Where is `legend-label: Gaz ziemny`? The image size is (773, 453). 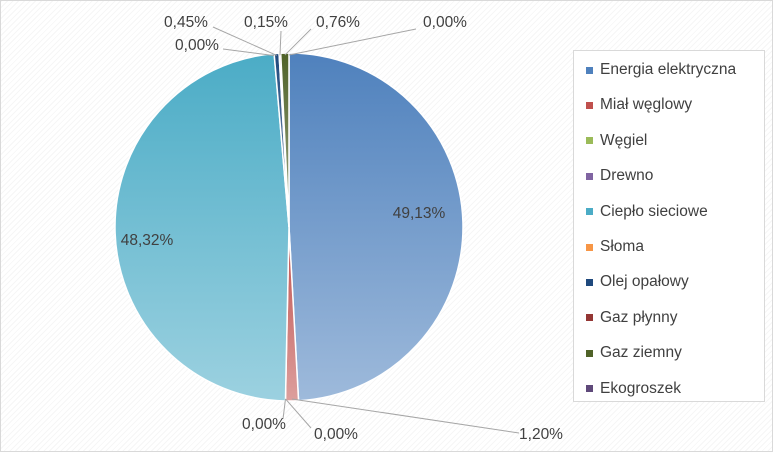
legend-label: Gaz ziemny is located at coordinates (641, 353).